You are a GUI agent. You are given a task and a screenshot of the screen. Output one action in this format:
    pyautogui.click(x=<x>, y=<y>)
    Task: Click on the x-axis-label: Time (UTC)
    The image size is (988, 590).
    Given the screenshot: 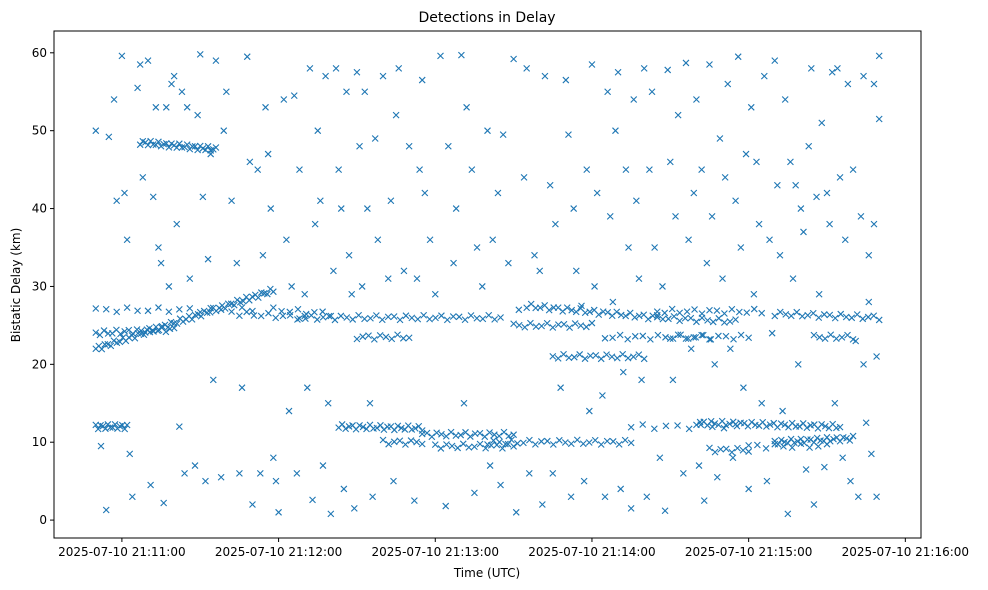 What is the action you would take?
    pyautogui.click(x=486, y=573)
    